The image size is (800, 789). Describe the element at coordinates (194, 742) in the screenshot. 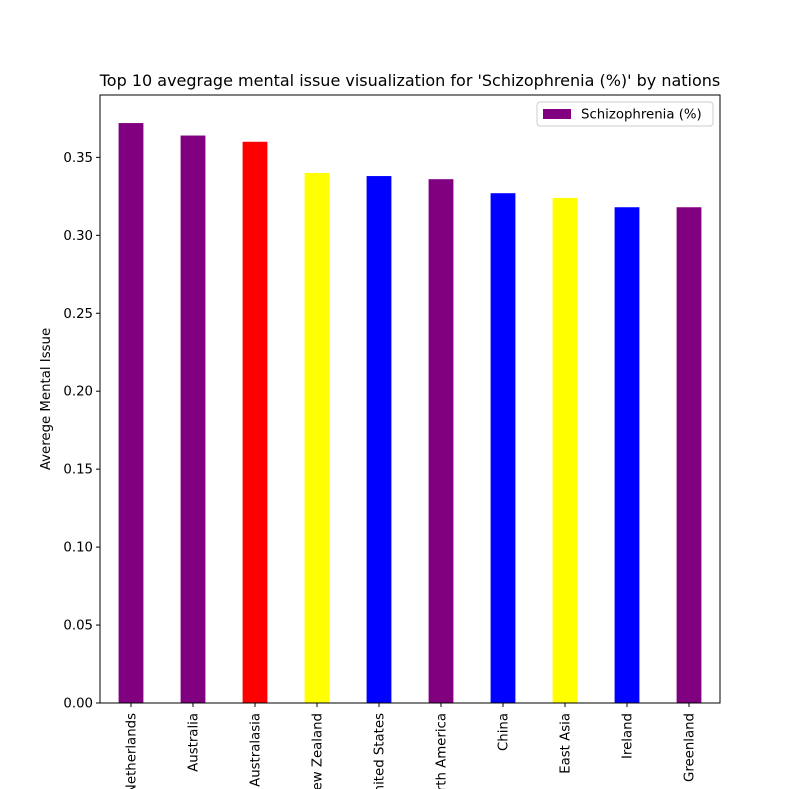

I see `x-tick-label: Australia` at that location.